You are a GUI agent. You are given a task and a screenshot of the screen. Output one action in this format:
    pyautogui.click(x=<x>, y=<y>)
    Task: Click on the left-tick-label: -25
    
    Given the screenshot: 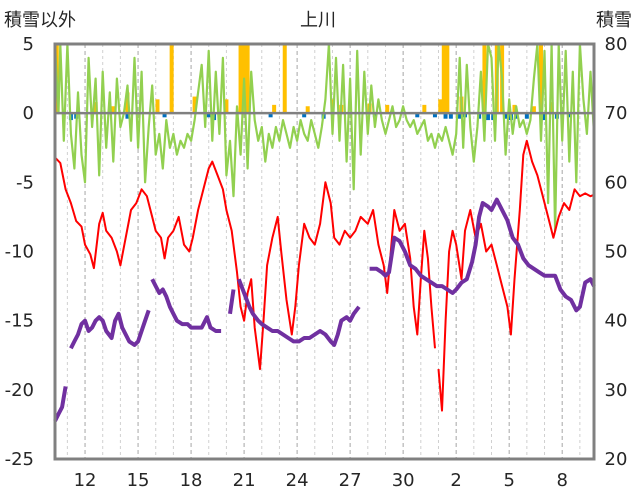 What is the action you would take?
    pyautogui.click(x=19, y=459)
    